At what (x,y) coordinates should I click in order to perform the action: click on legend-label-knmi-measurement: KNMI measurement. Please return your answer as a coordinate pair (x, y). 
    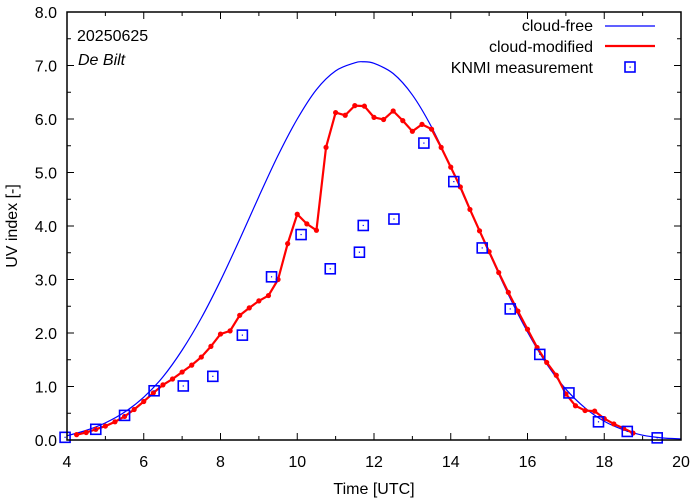
    Looking at the image, I should click on (522, 68).